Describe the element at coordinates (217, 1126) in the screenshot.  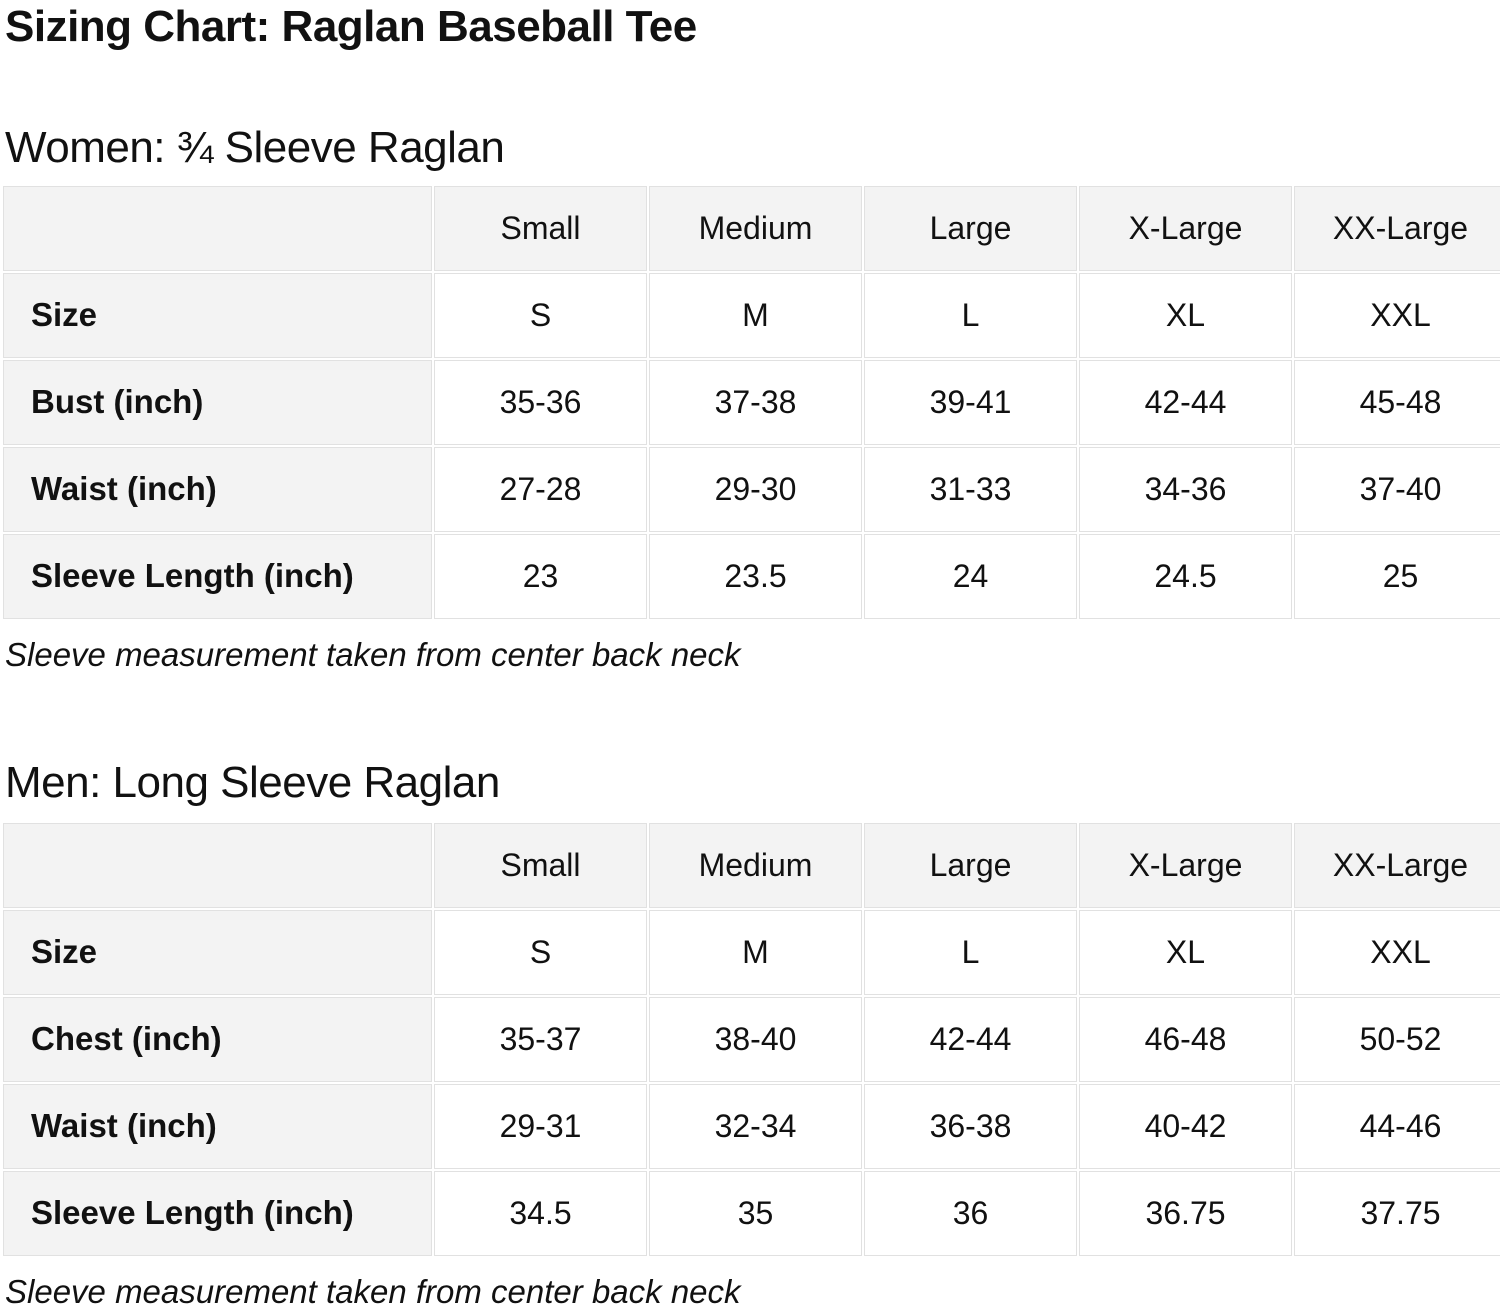
I see `men-row-label-waist: Waist (inch)` at that location.